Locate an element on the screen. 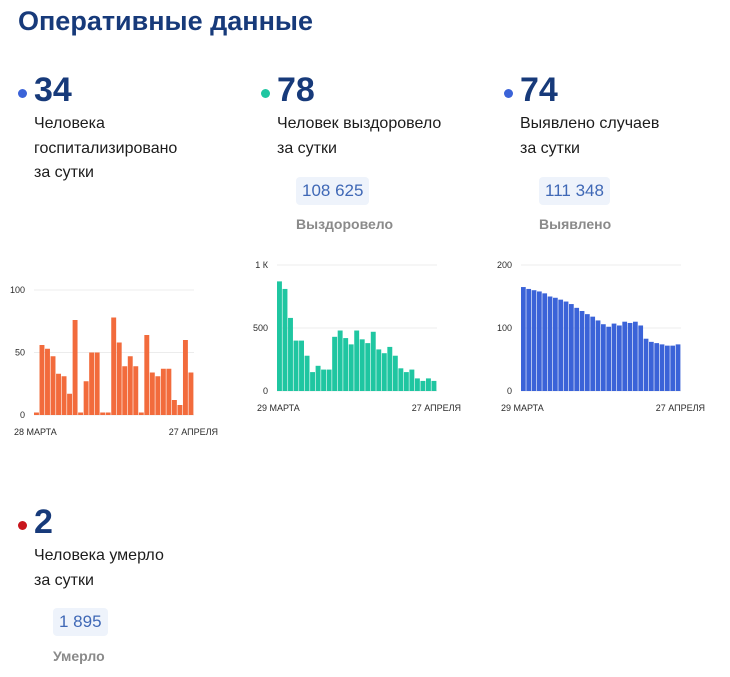 This screenshot has width=730, height=677. deaths-total-badge: 1 895 is located at coordinates (80, 622).